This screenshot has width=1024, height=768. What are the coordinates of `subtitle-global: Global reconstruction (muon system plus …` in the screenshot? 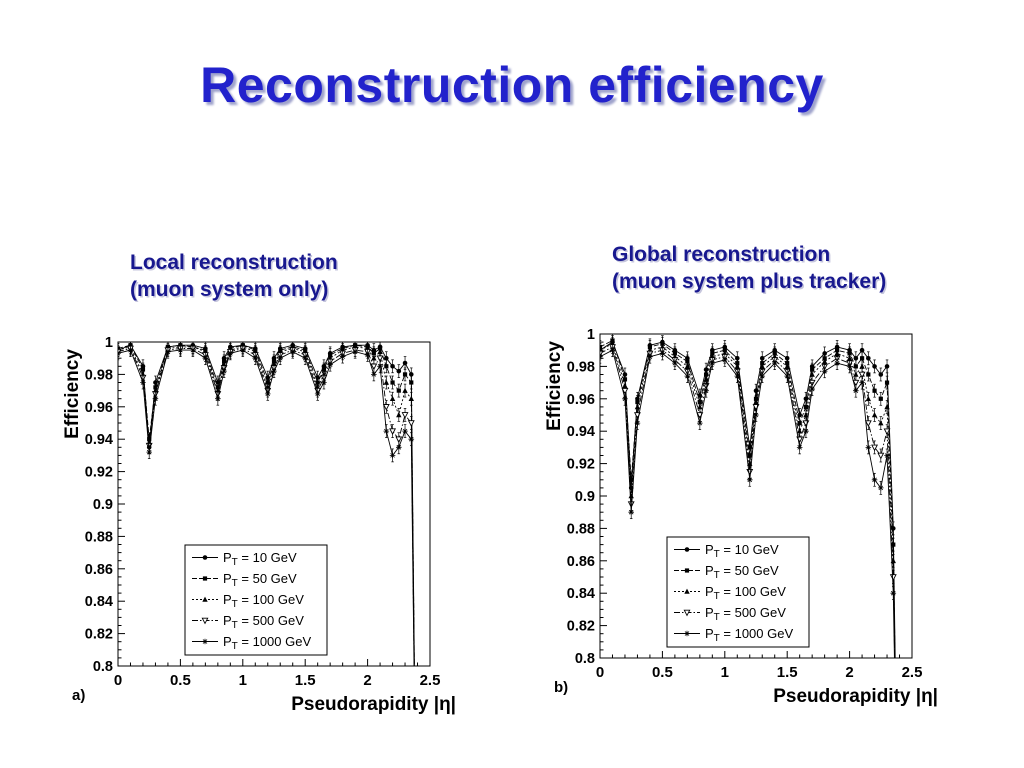 It's located at (749, 268).